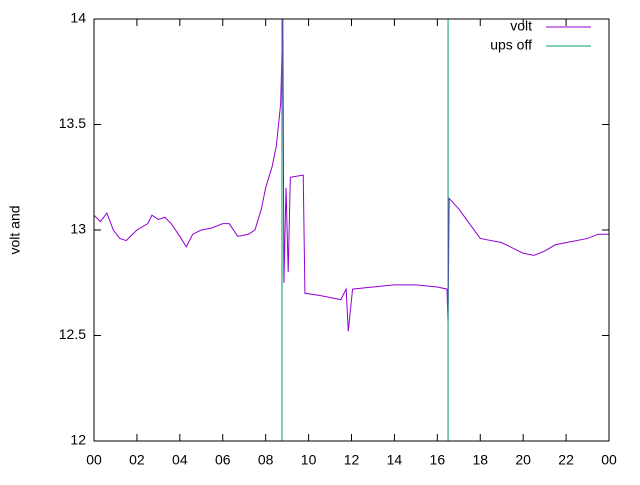  I want to click on x-tick-label: 18, so click(480, 460).